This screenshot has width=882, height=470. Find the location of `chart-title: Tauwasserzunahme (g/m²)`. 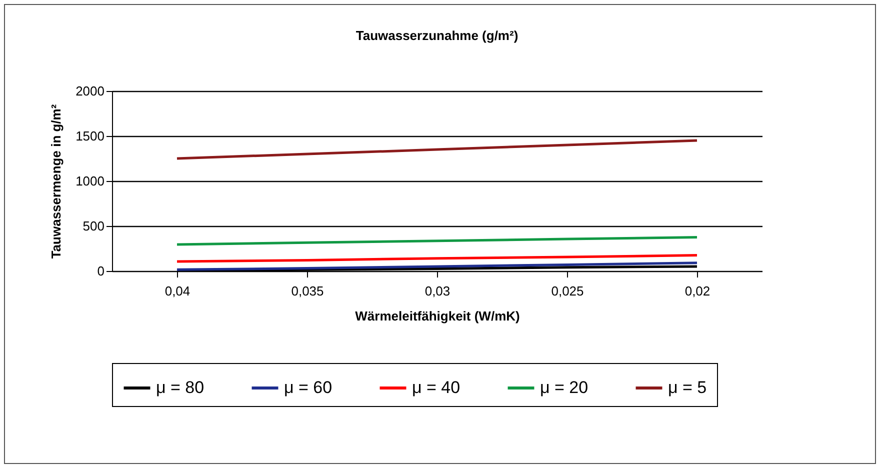

chart-title: Tauwasserzunahme (g/m²) is located at coordinates (437, 35).